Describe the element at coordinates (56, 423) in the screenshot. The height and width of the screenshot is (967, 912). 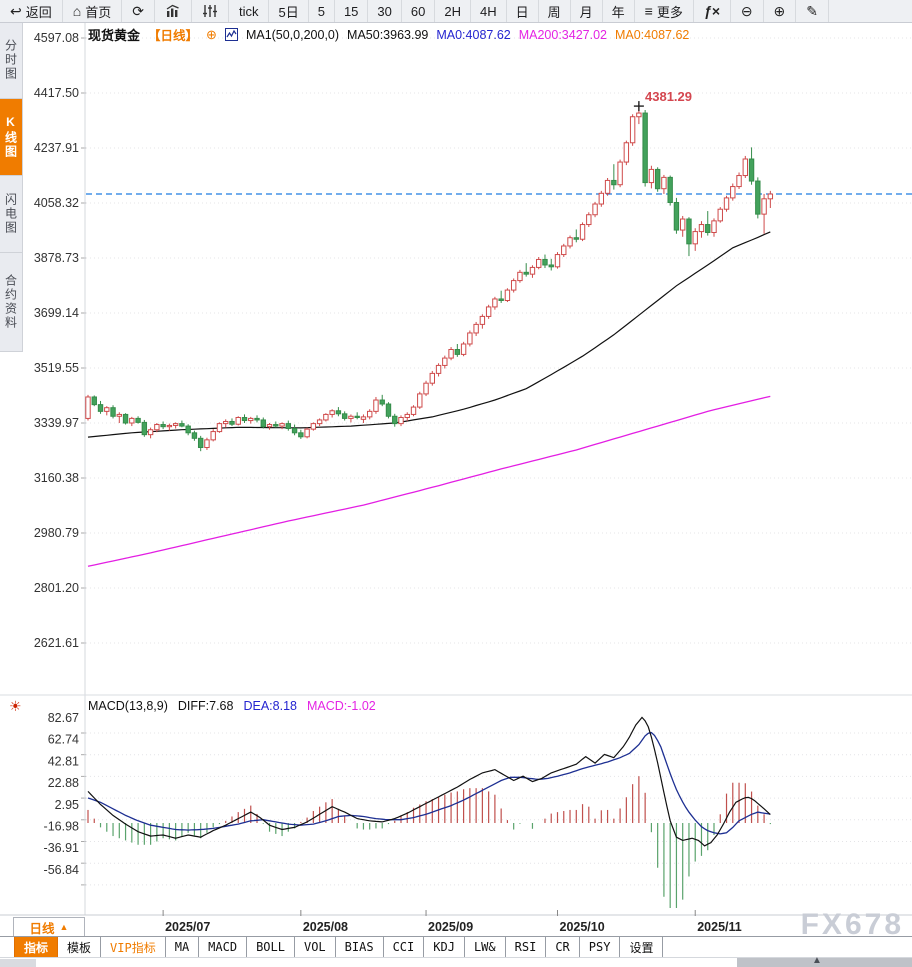
I see `svg-text: 3339.97` at that location.